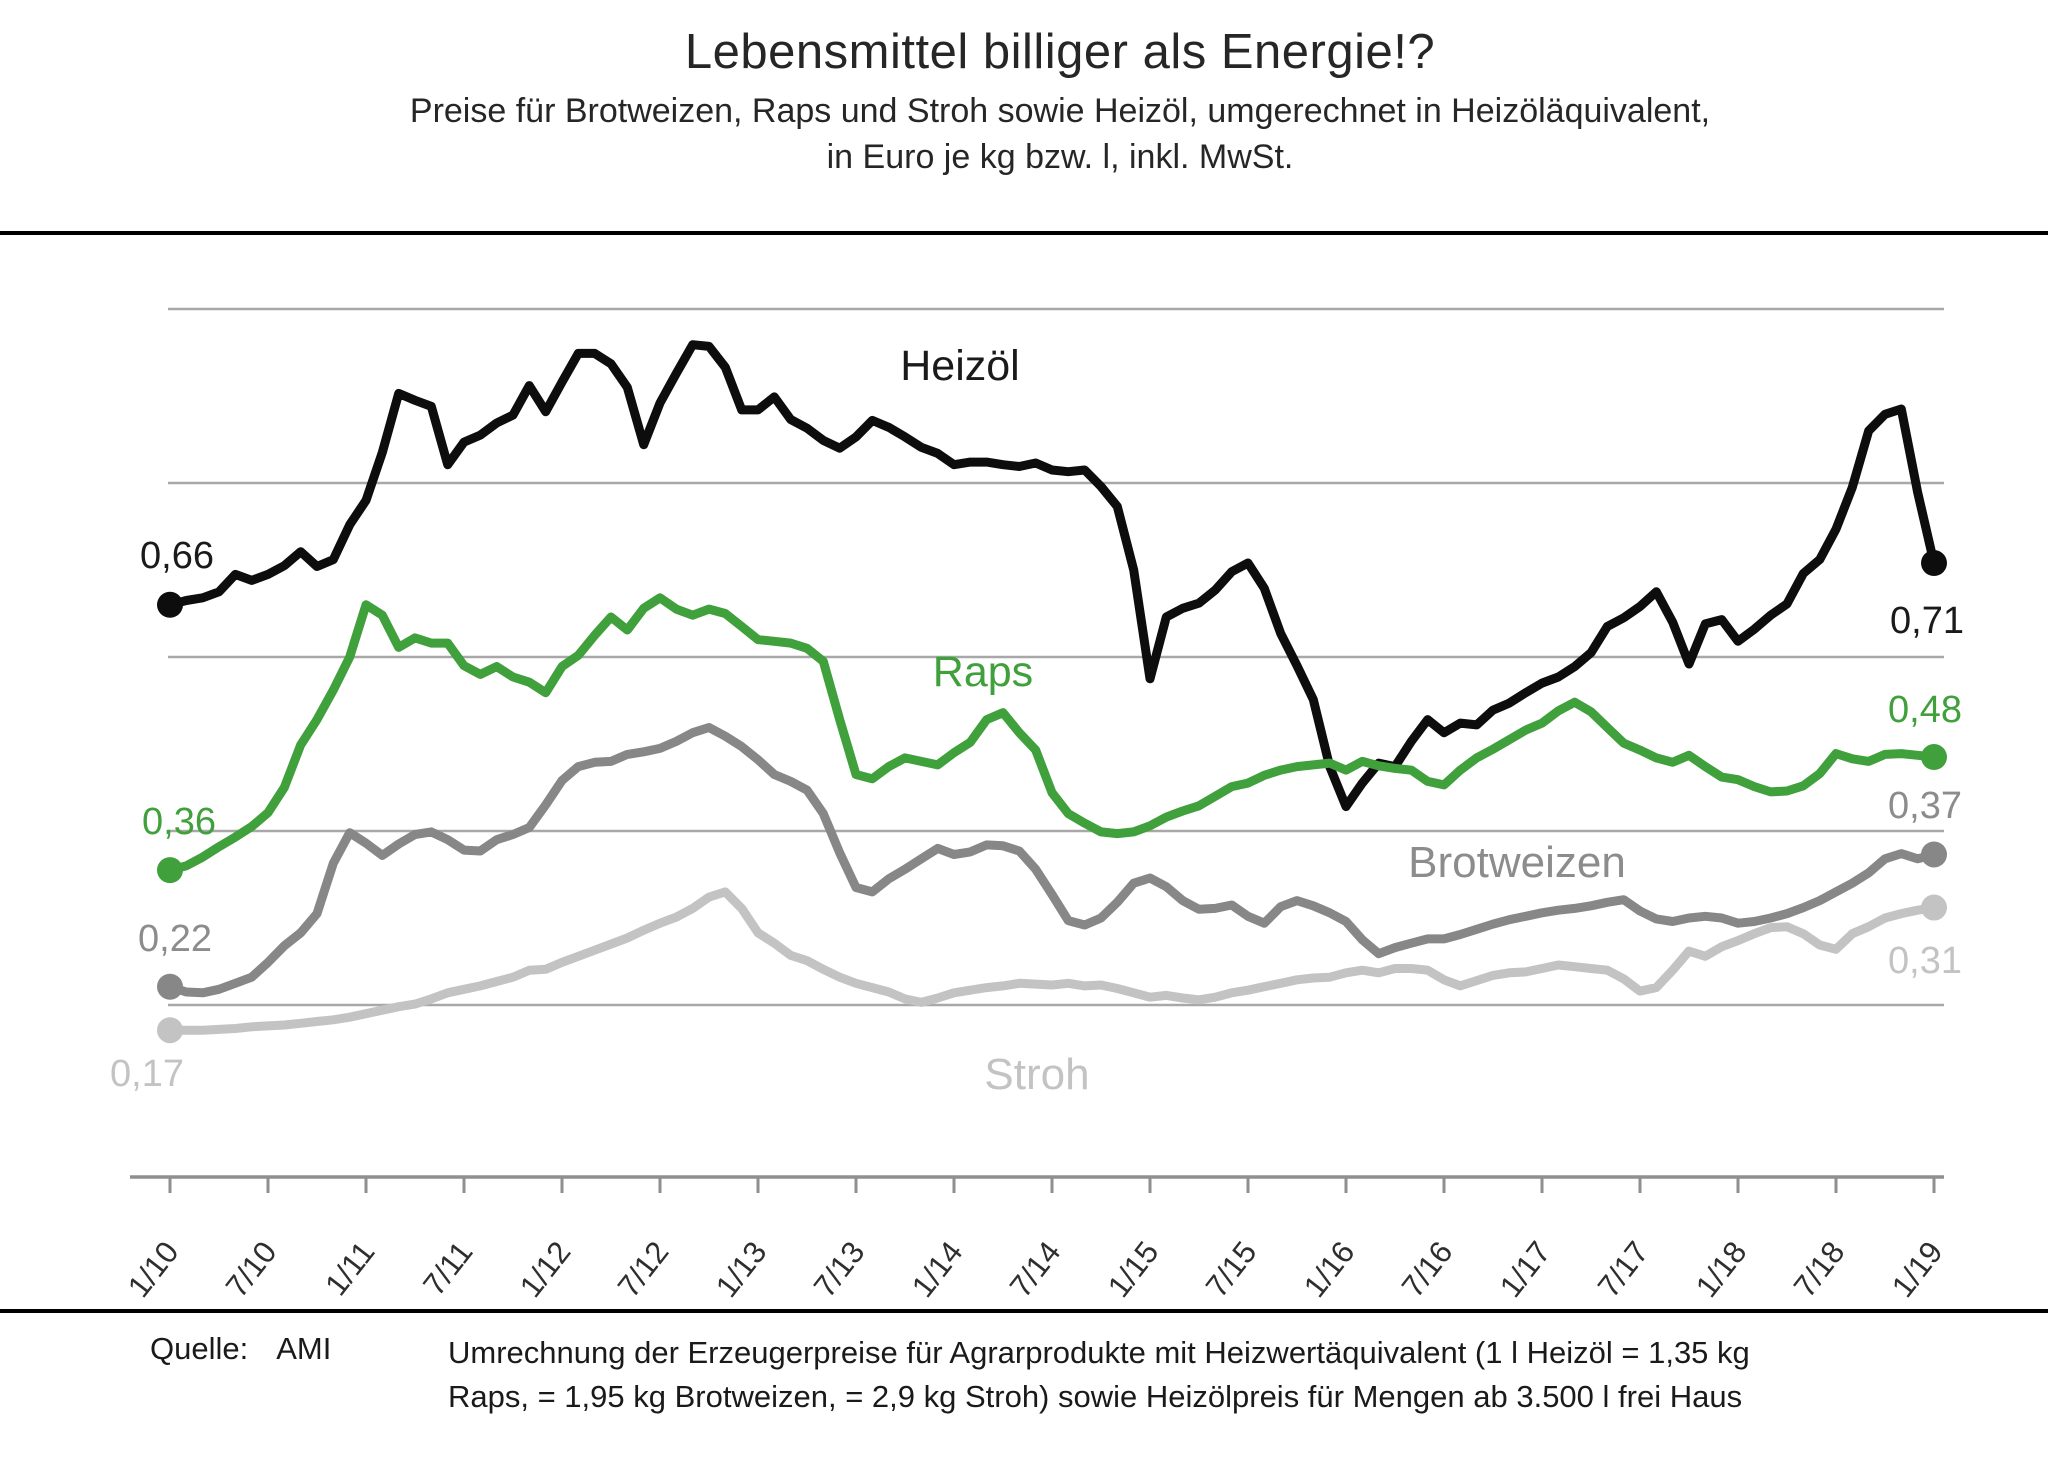 This screenshot has width=2048, height=1457. What do you see at coordinates (937, 1269) in the screenshot?
I see `x-tick-label: 1/14` at bounding box center [937, 1269].